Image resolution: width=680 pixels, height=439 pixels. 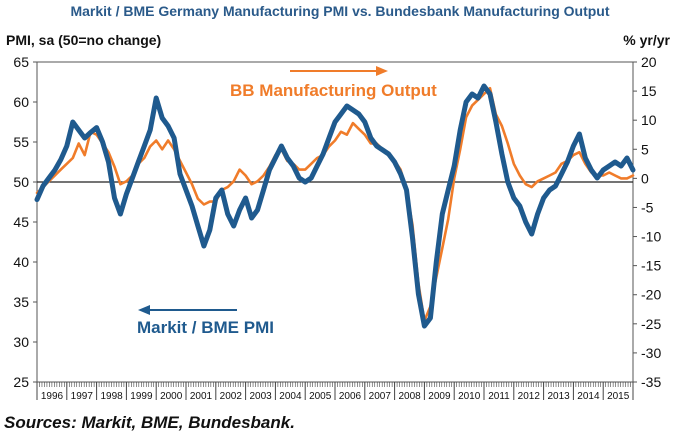 I want to click on right-tick-label: 10, so click(x=649, y=120).